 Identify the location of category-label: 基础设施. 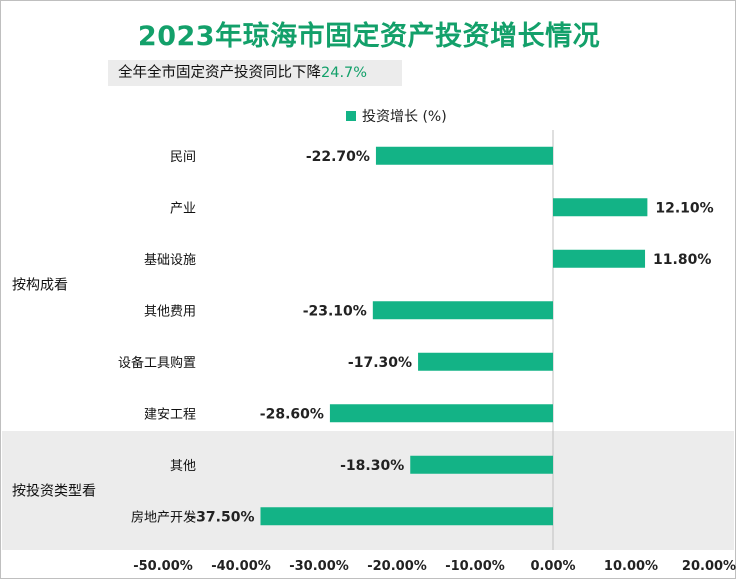
(170, 260).